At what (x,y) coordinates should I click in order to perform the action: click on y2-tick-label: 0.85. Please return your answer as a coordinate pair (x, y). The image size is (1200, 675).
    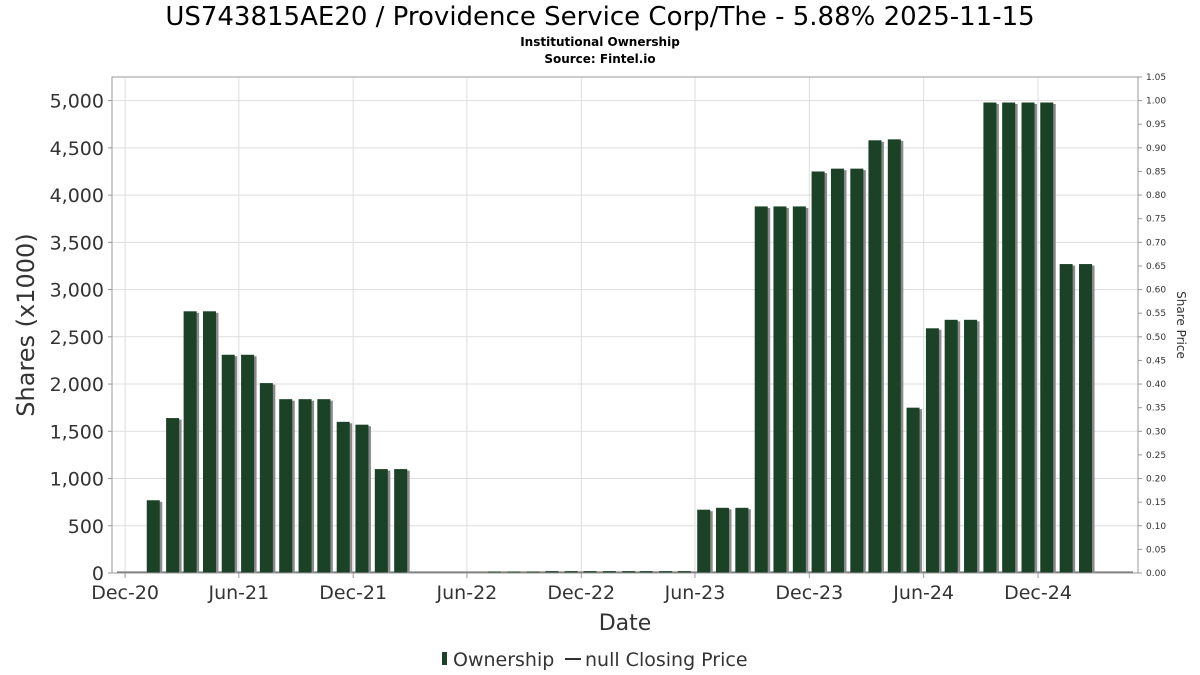
    Looking at the image, I should click on (1156, 172).